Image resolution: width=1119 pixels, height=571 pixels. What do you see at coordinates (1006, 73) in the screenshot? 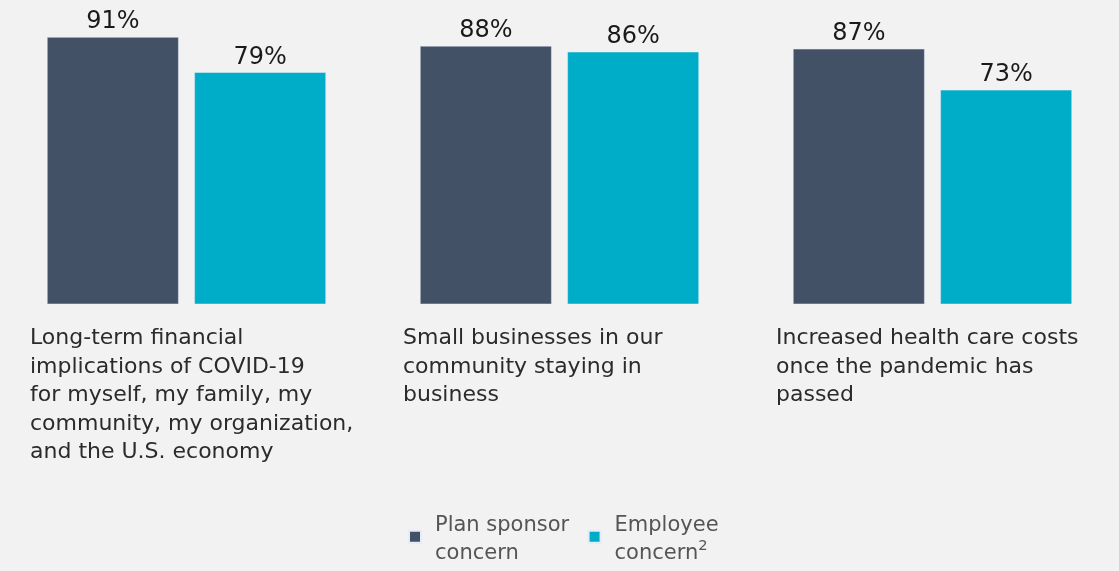
I see `data-label: 73%` at bounding box center [1006, 73].